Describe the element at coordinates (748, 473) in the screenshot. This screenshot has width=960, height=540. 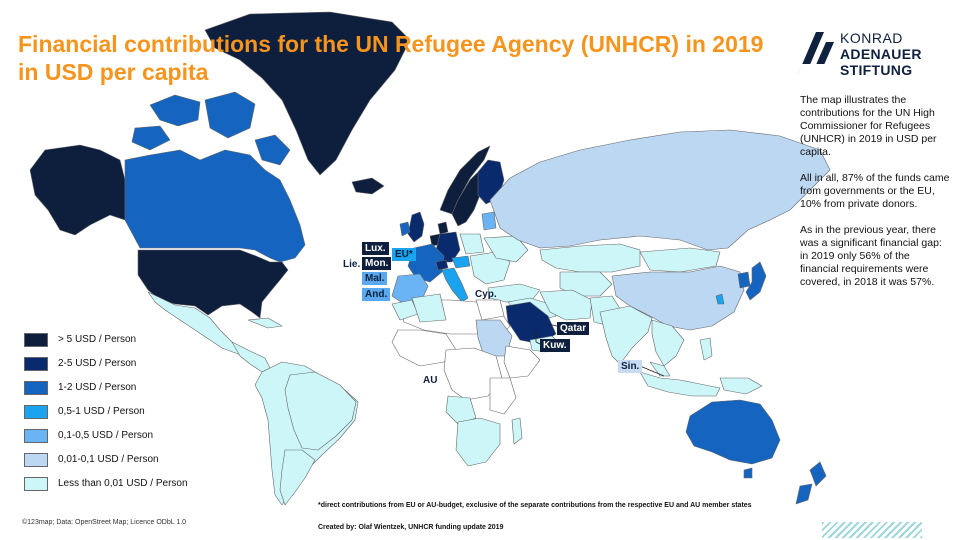
I see `tasmania` at that location.